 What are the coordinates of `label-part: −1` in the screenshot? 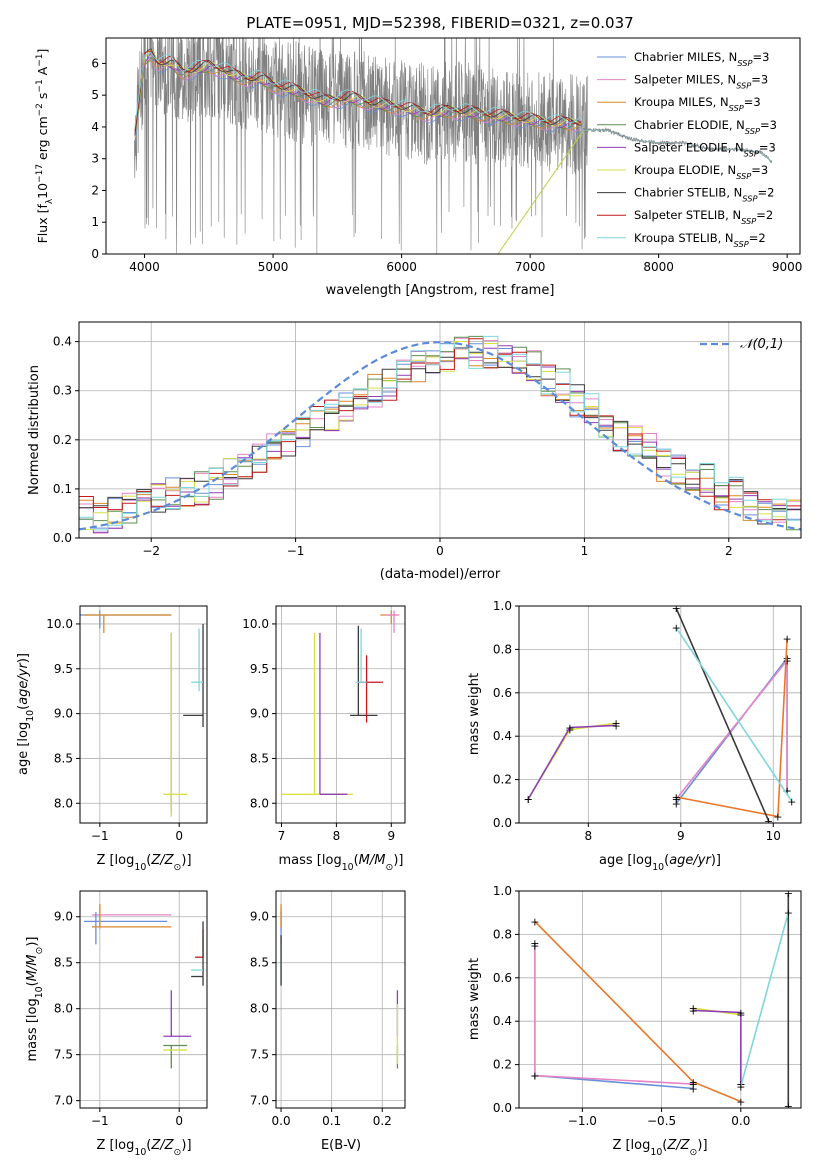 It's located at (40, 85).